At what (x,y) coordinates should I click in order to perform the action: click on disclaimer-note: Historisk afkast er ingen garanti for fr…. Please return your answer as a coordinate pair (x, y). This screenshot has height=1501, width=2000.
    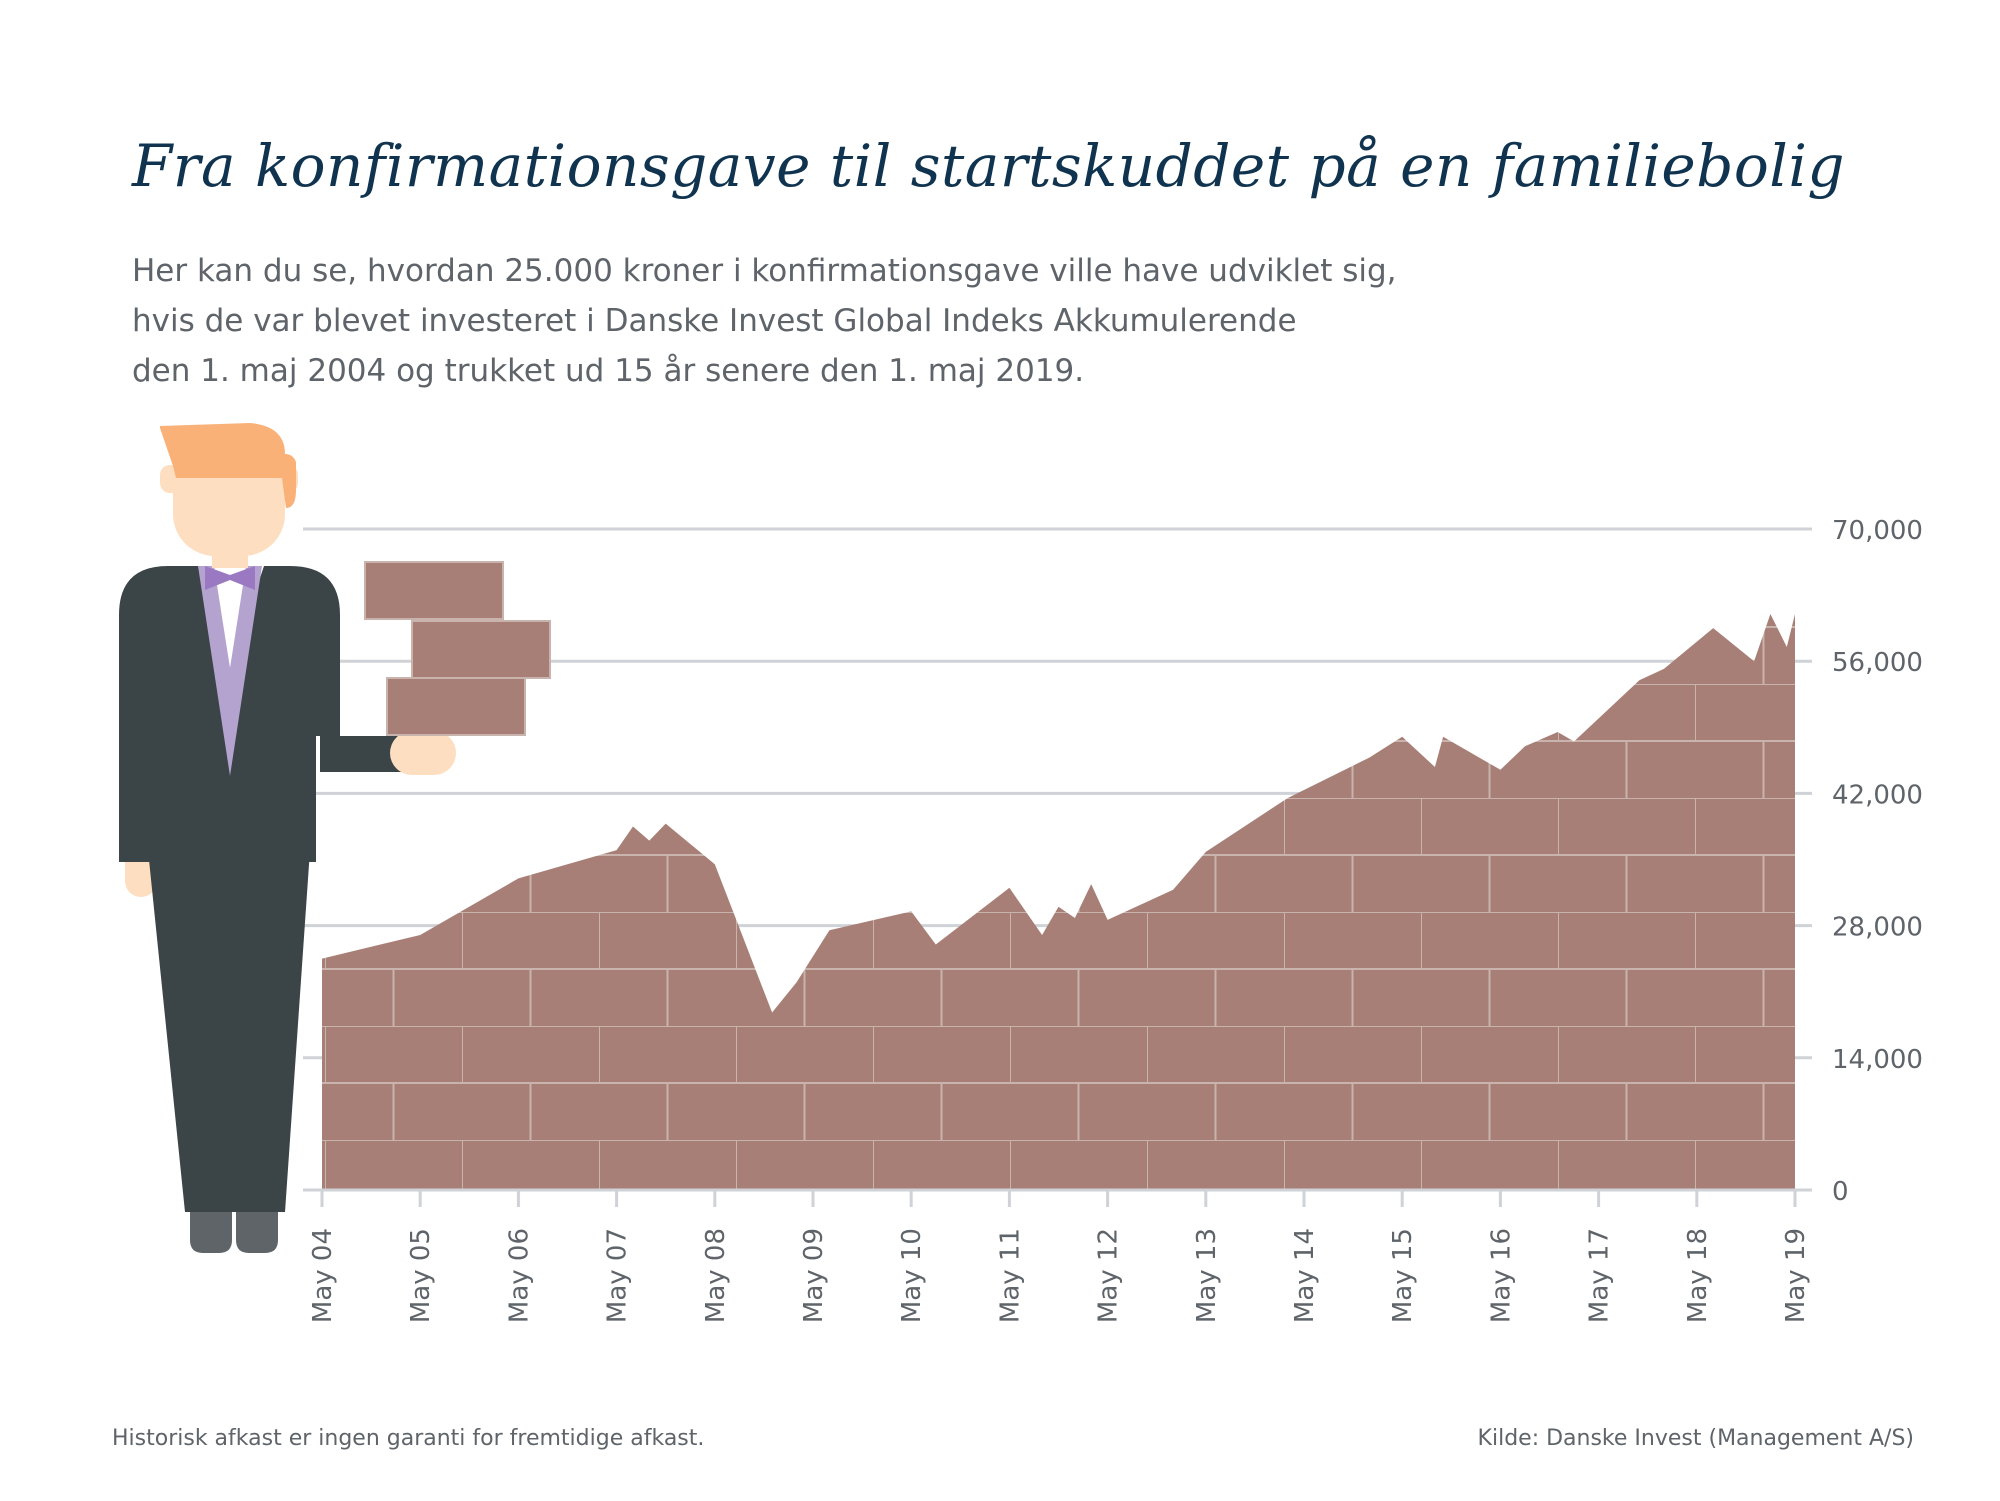
    Looking at the image, I should click on (408, 1438).